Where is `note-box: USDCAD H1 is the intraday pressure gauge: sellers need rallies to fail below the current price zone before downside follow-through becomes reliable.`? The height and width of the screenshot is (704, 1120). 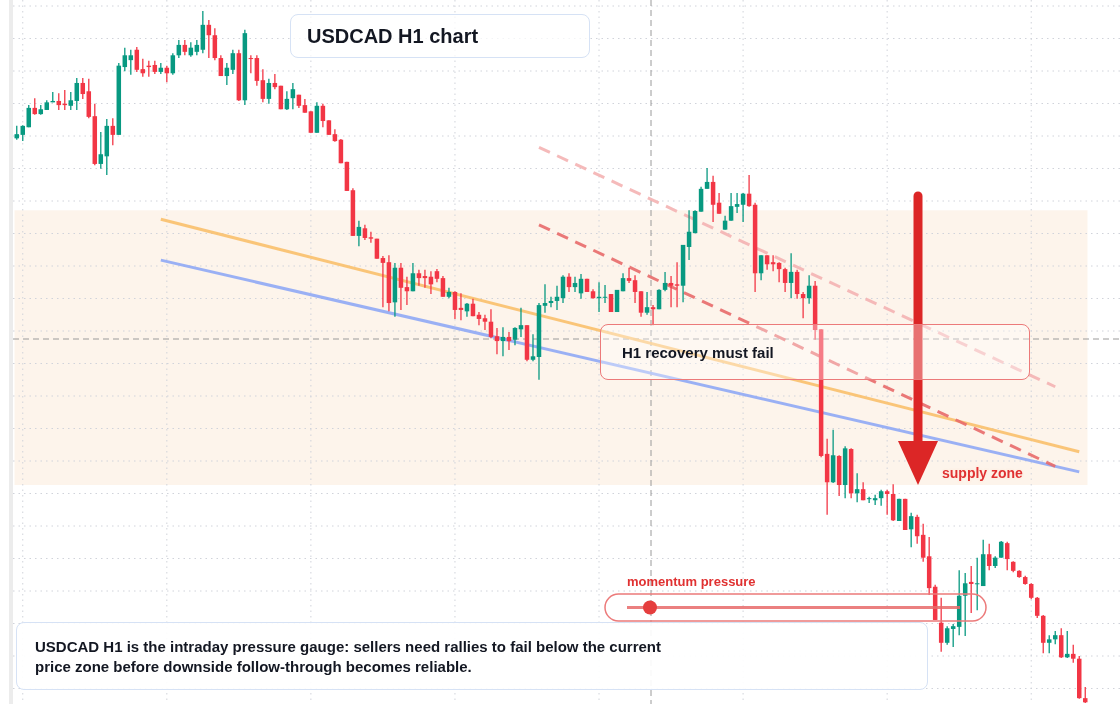
note-box: USDCAD H1 is the intraday pressure gauge: sellers need rallies to fail below the current price zone before downside follow-through becomes reliable. is located at coordinates (472, 656).